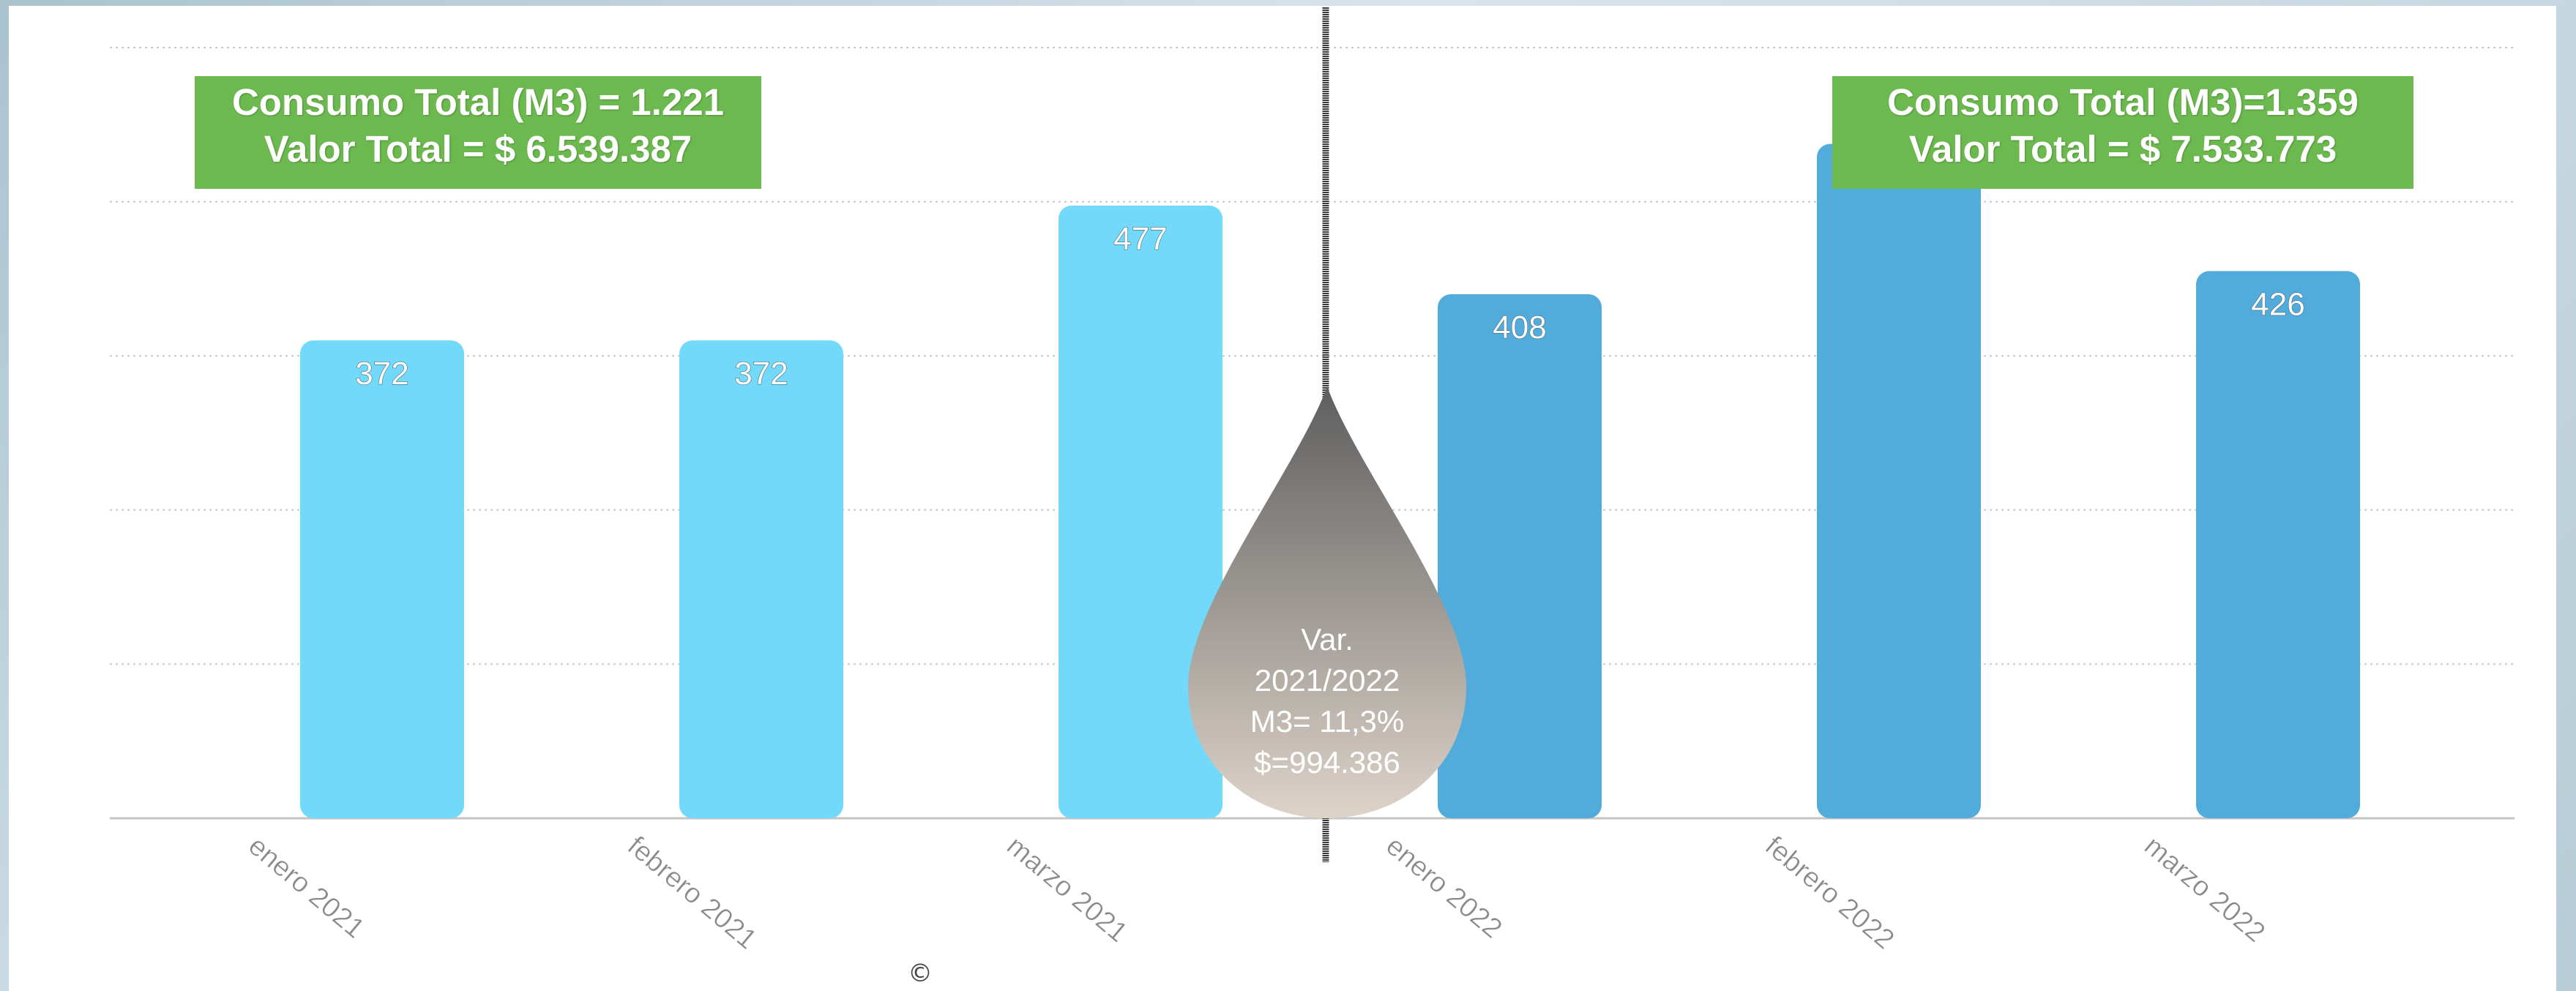 The image size is (2576, 991). I want to click on bar-data-label: 408, so click(1519, 328).